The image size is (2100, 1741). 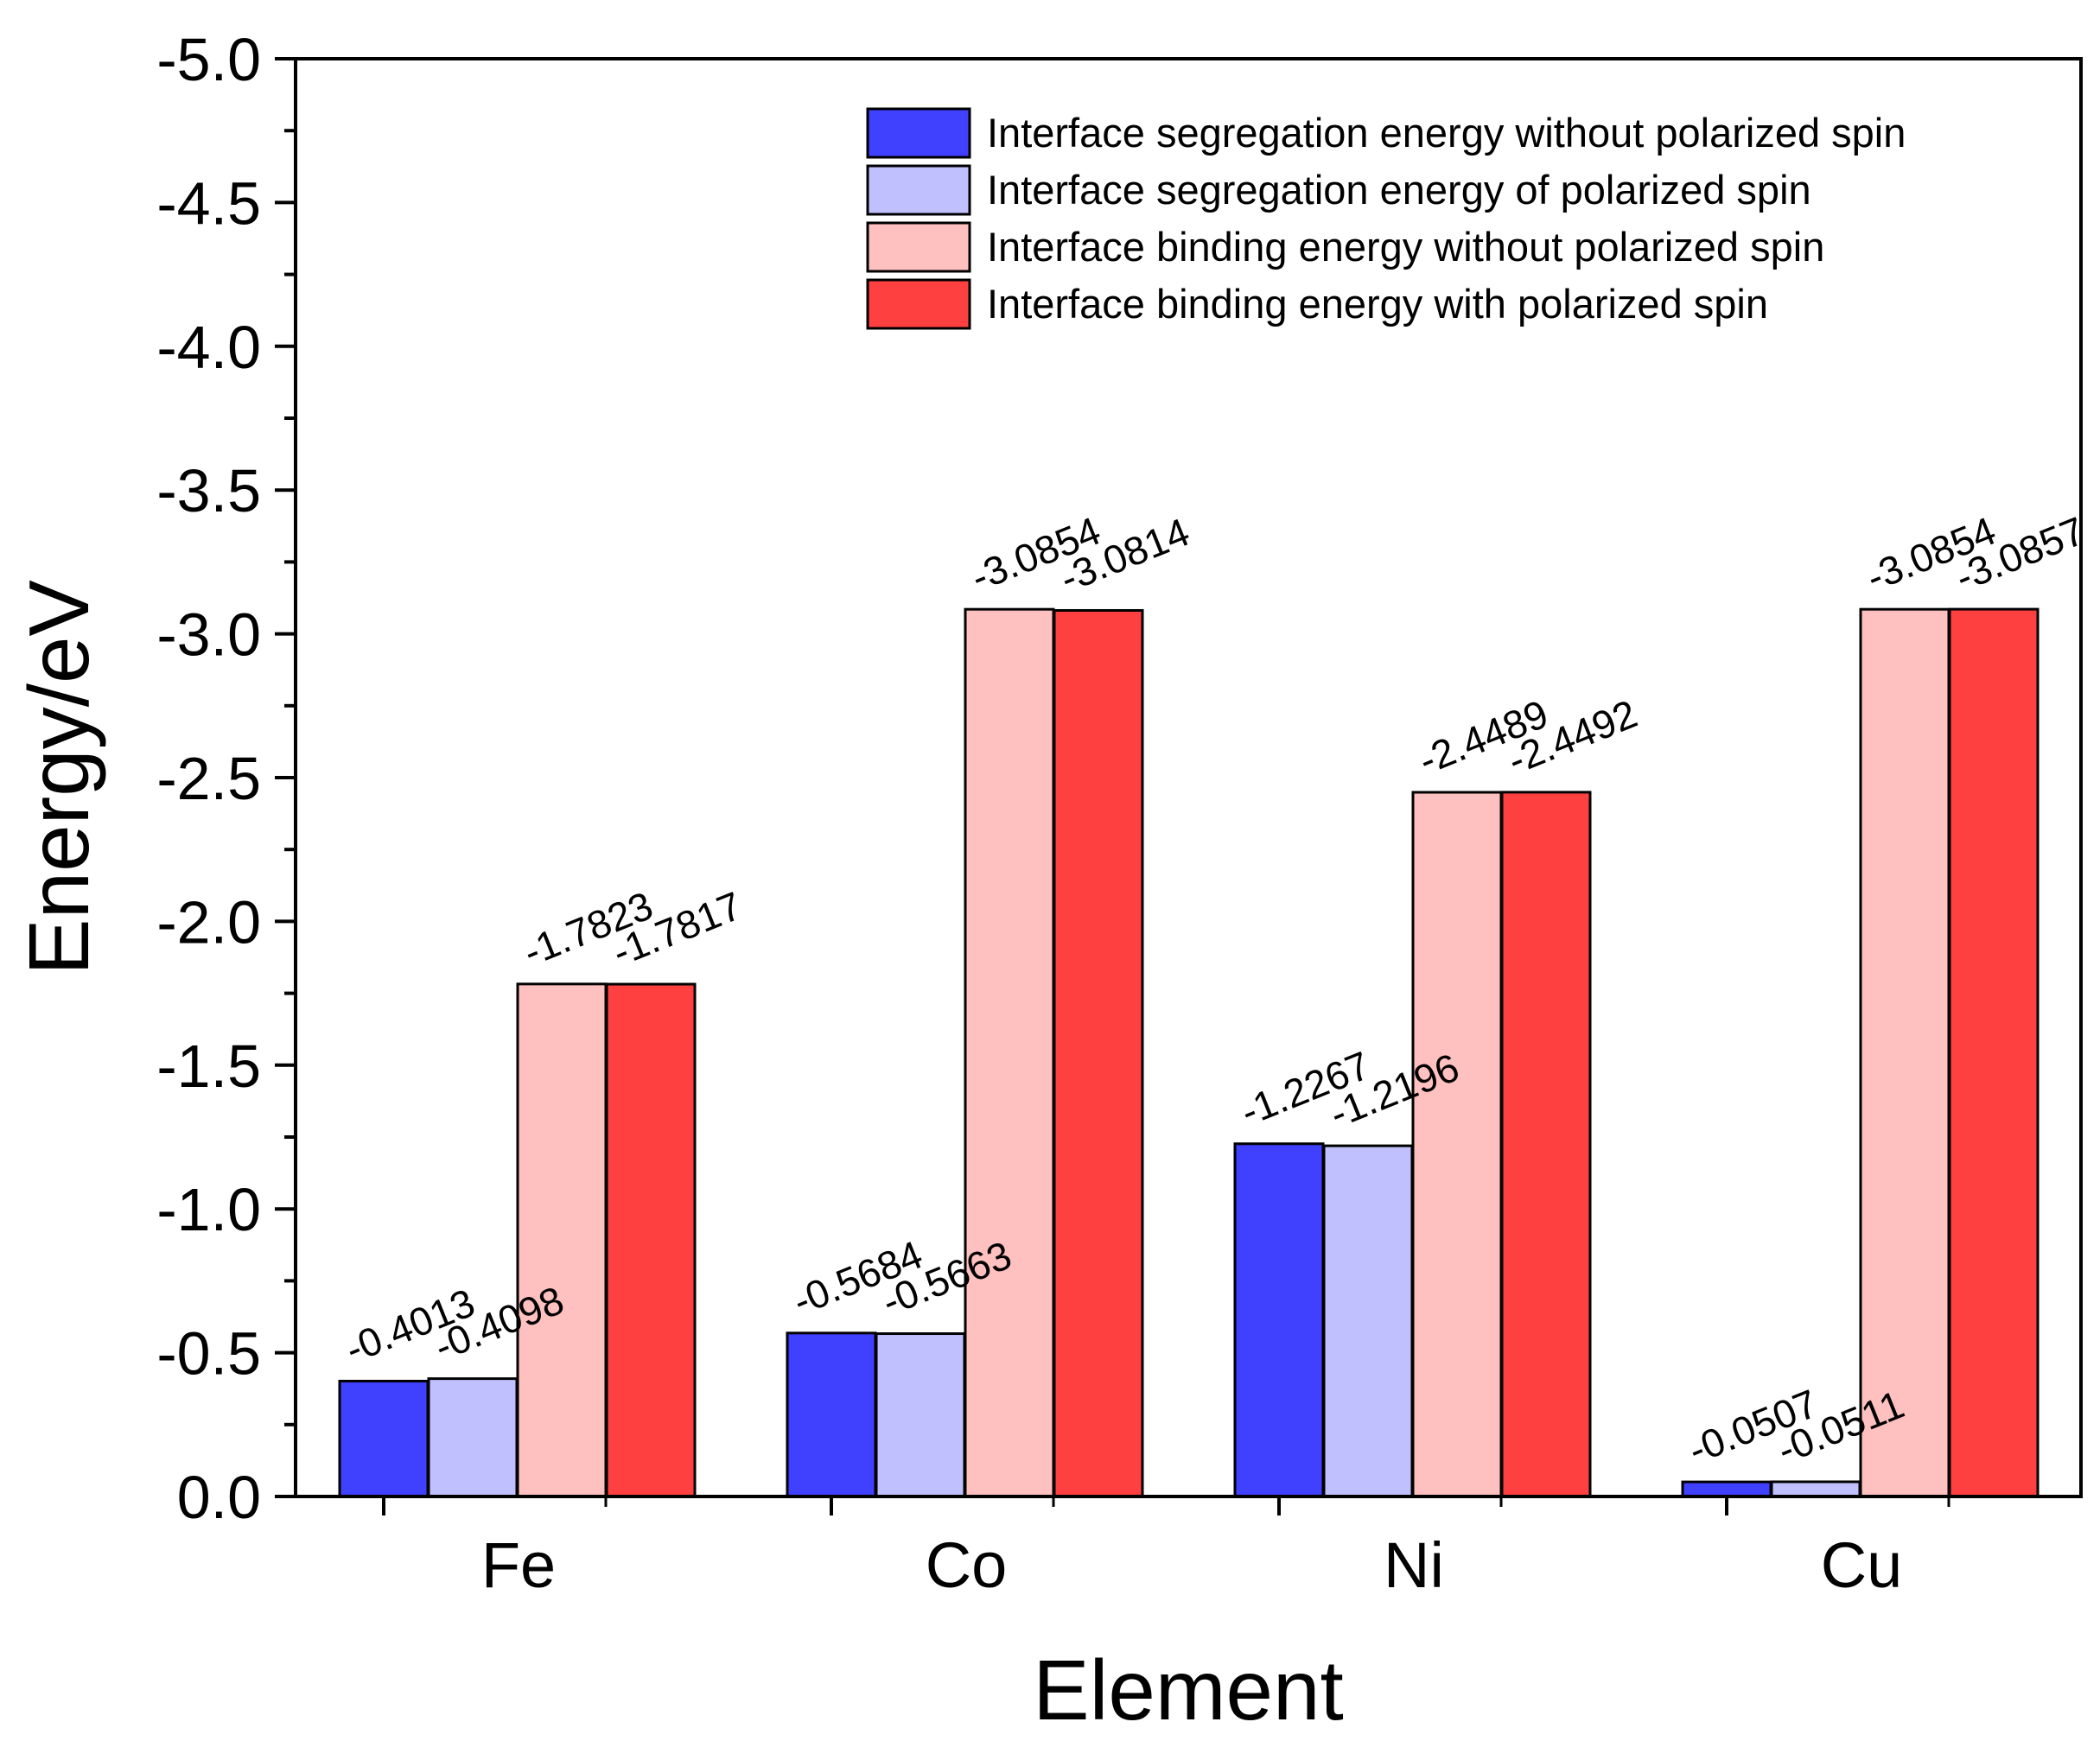 What do you see at coordinates (208, 1066) in the screenshot?
I see `y-tick-label: -1.5` at bounding box center [208, 1066].